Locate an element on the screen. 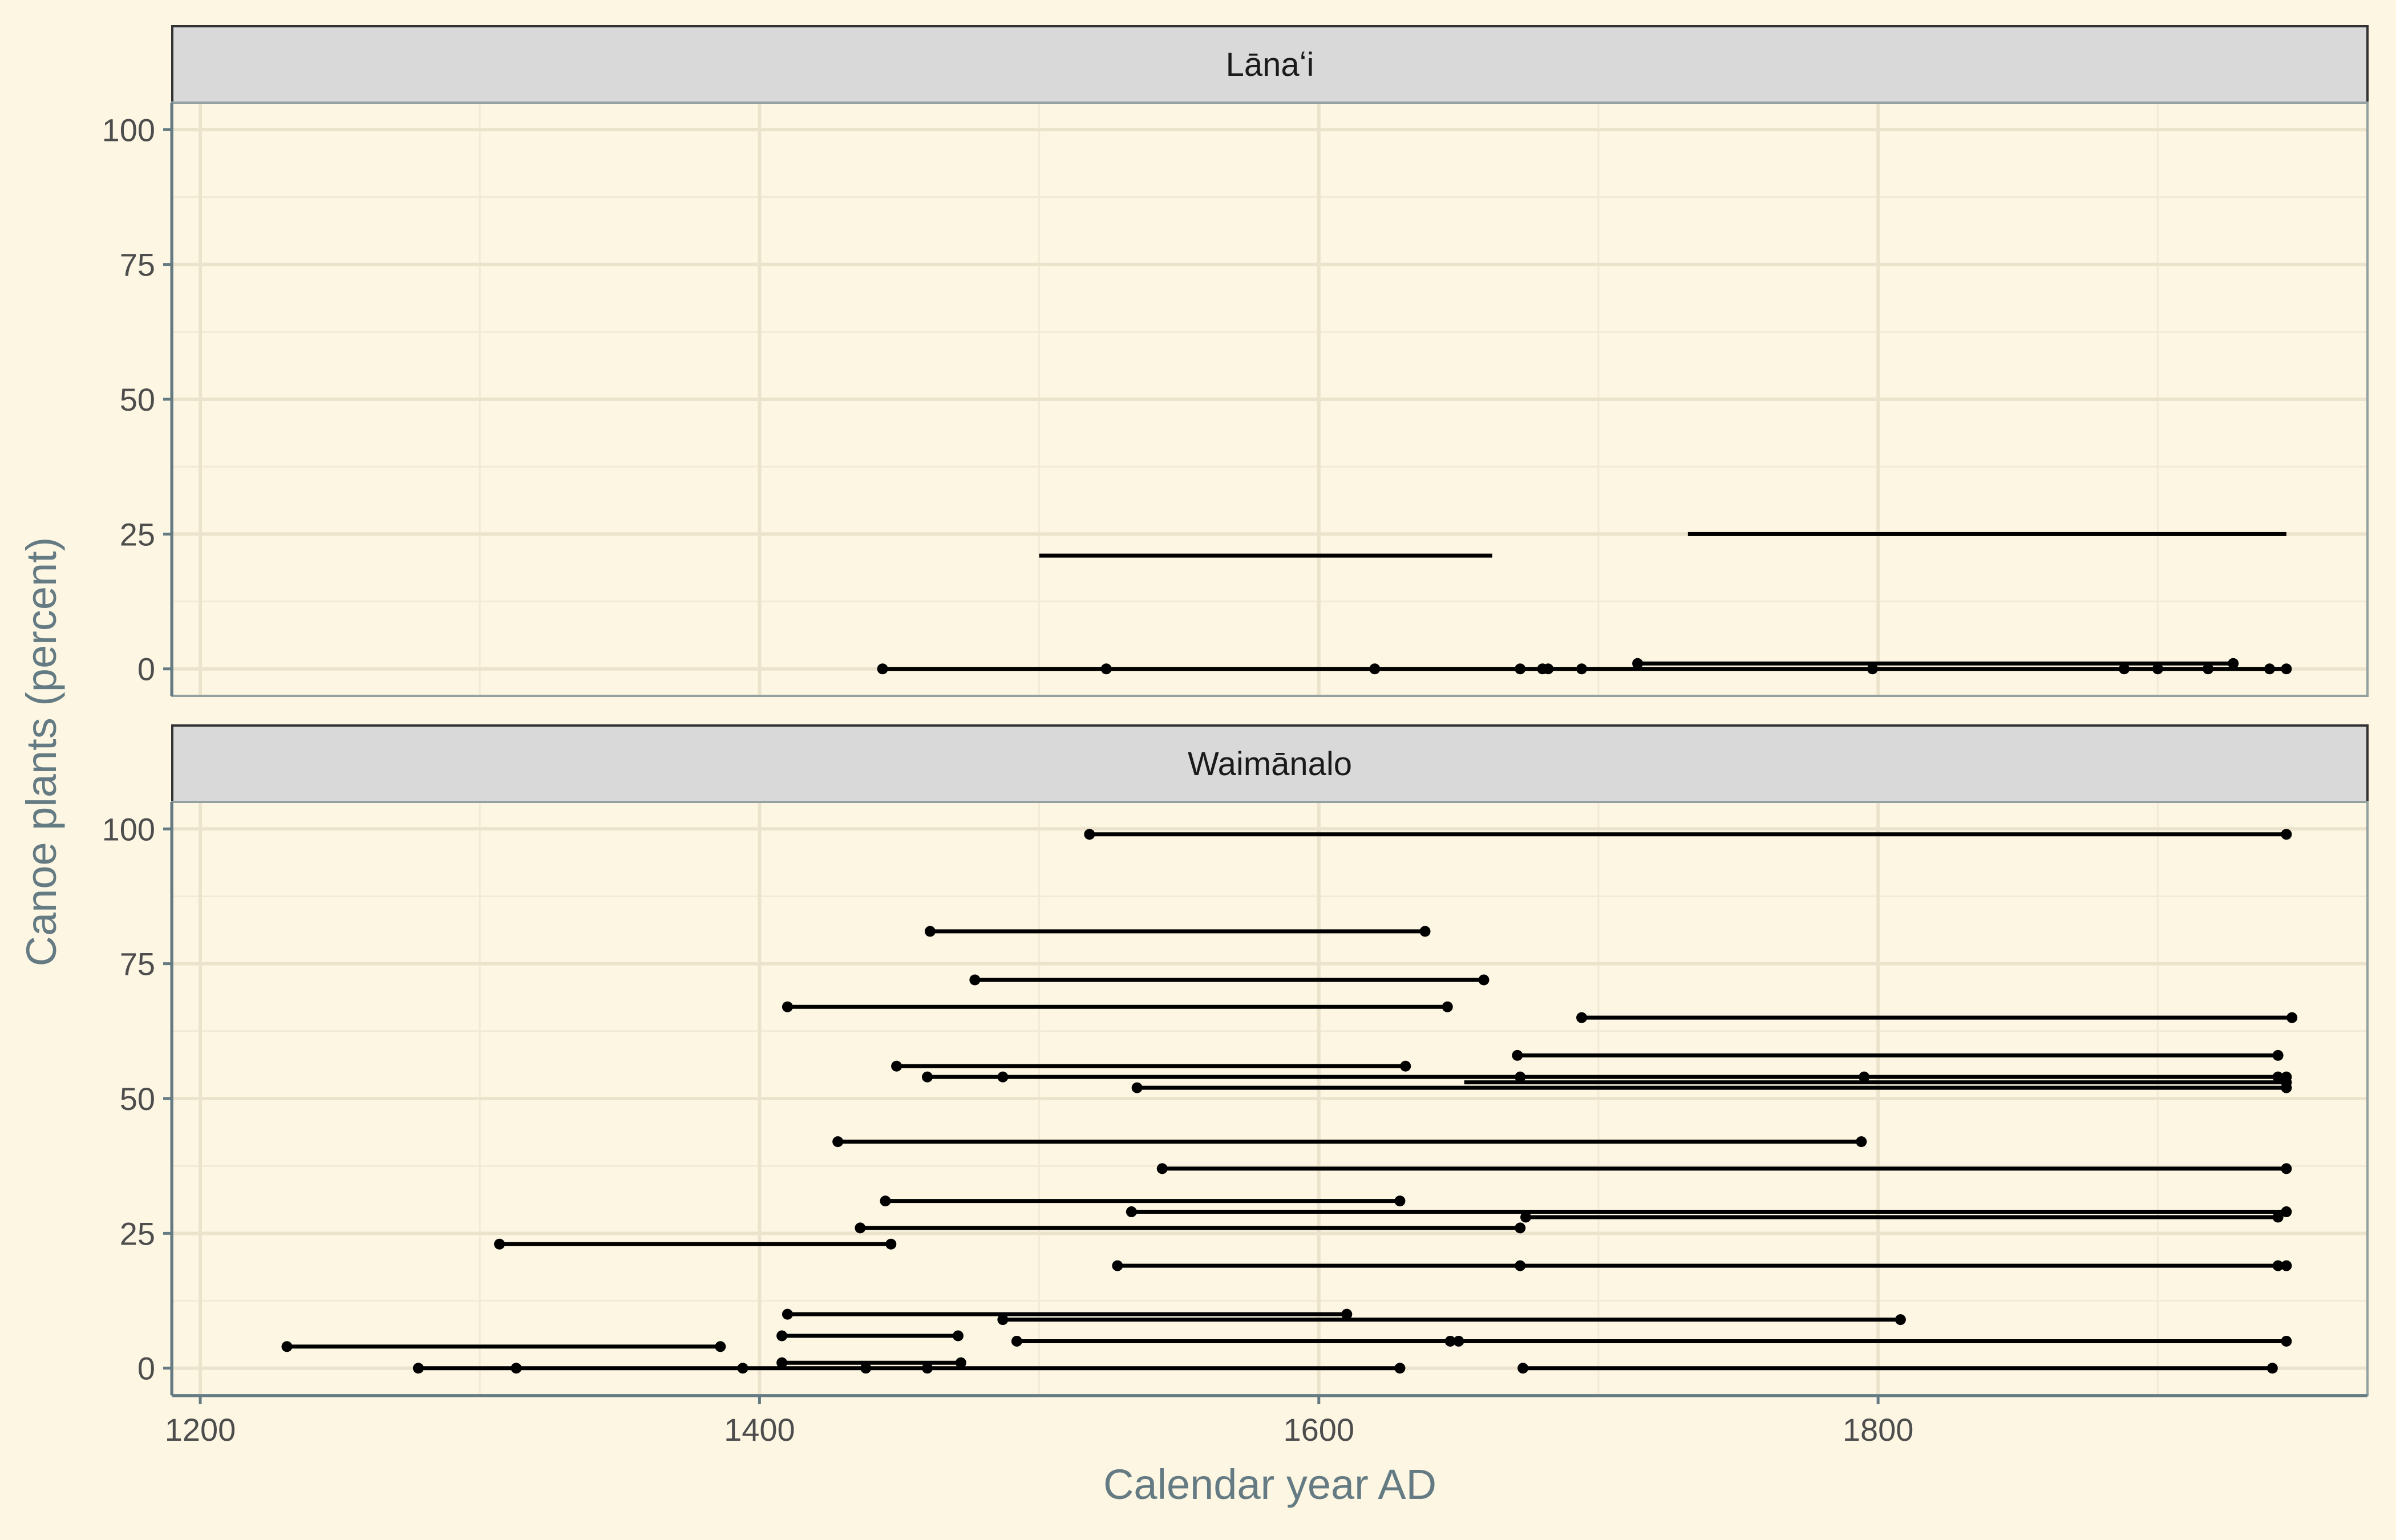 Image resolution: width=2396 pixels, height=1540 pixels. strip-lanai is located at coordinates (1270, 64).